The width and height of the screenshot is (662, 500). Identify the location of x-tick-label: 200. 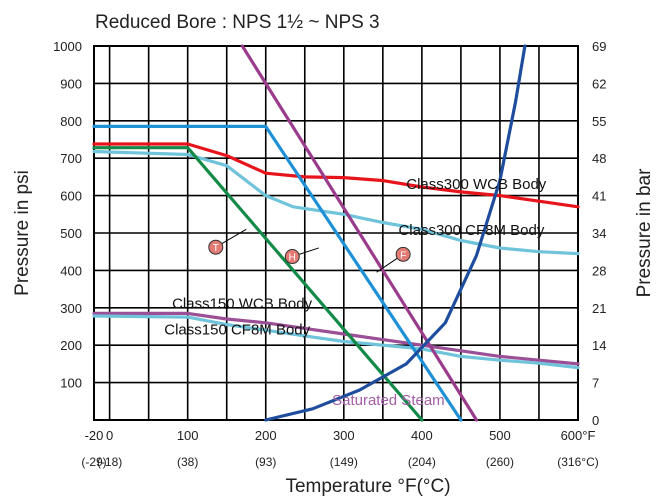
(266, 435).